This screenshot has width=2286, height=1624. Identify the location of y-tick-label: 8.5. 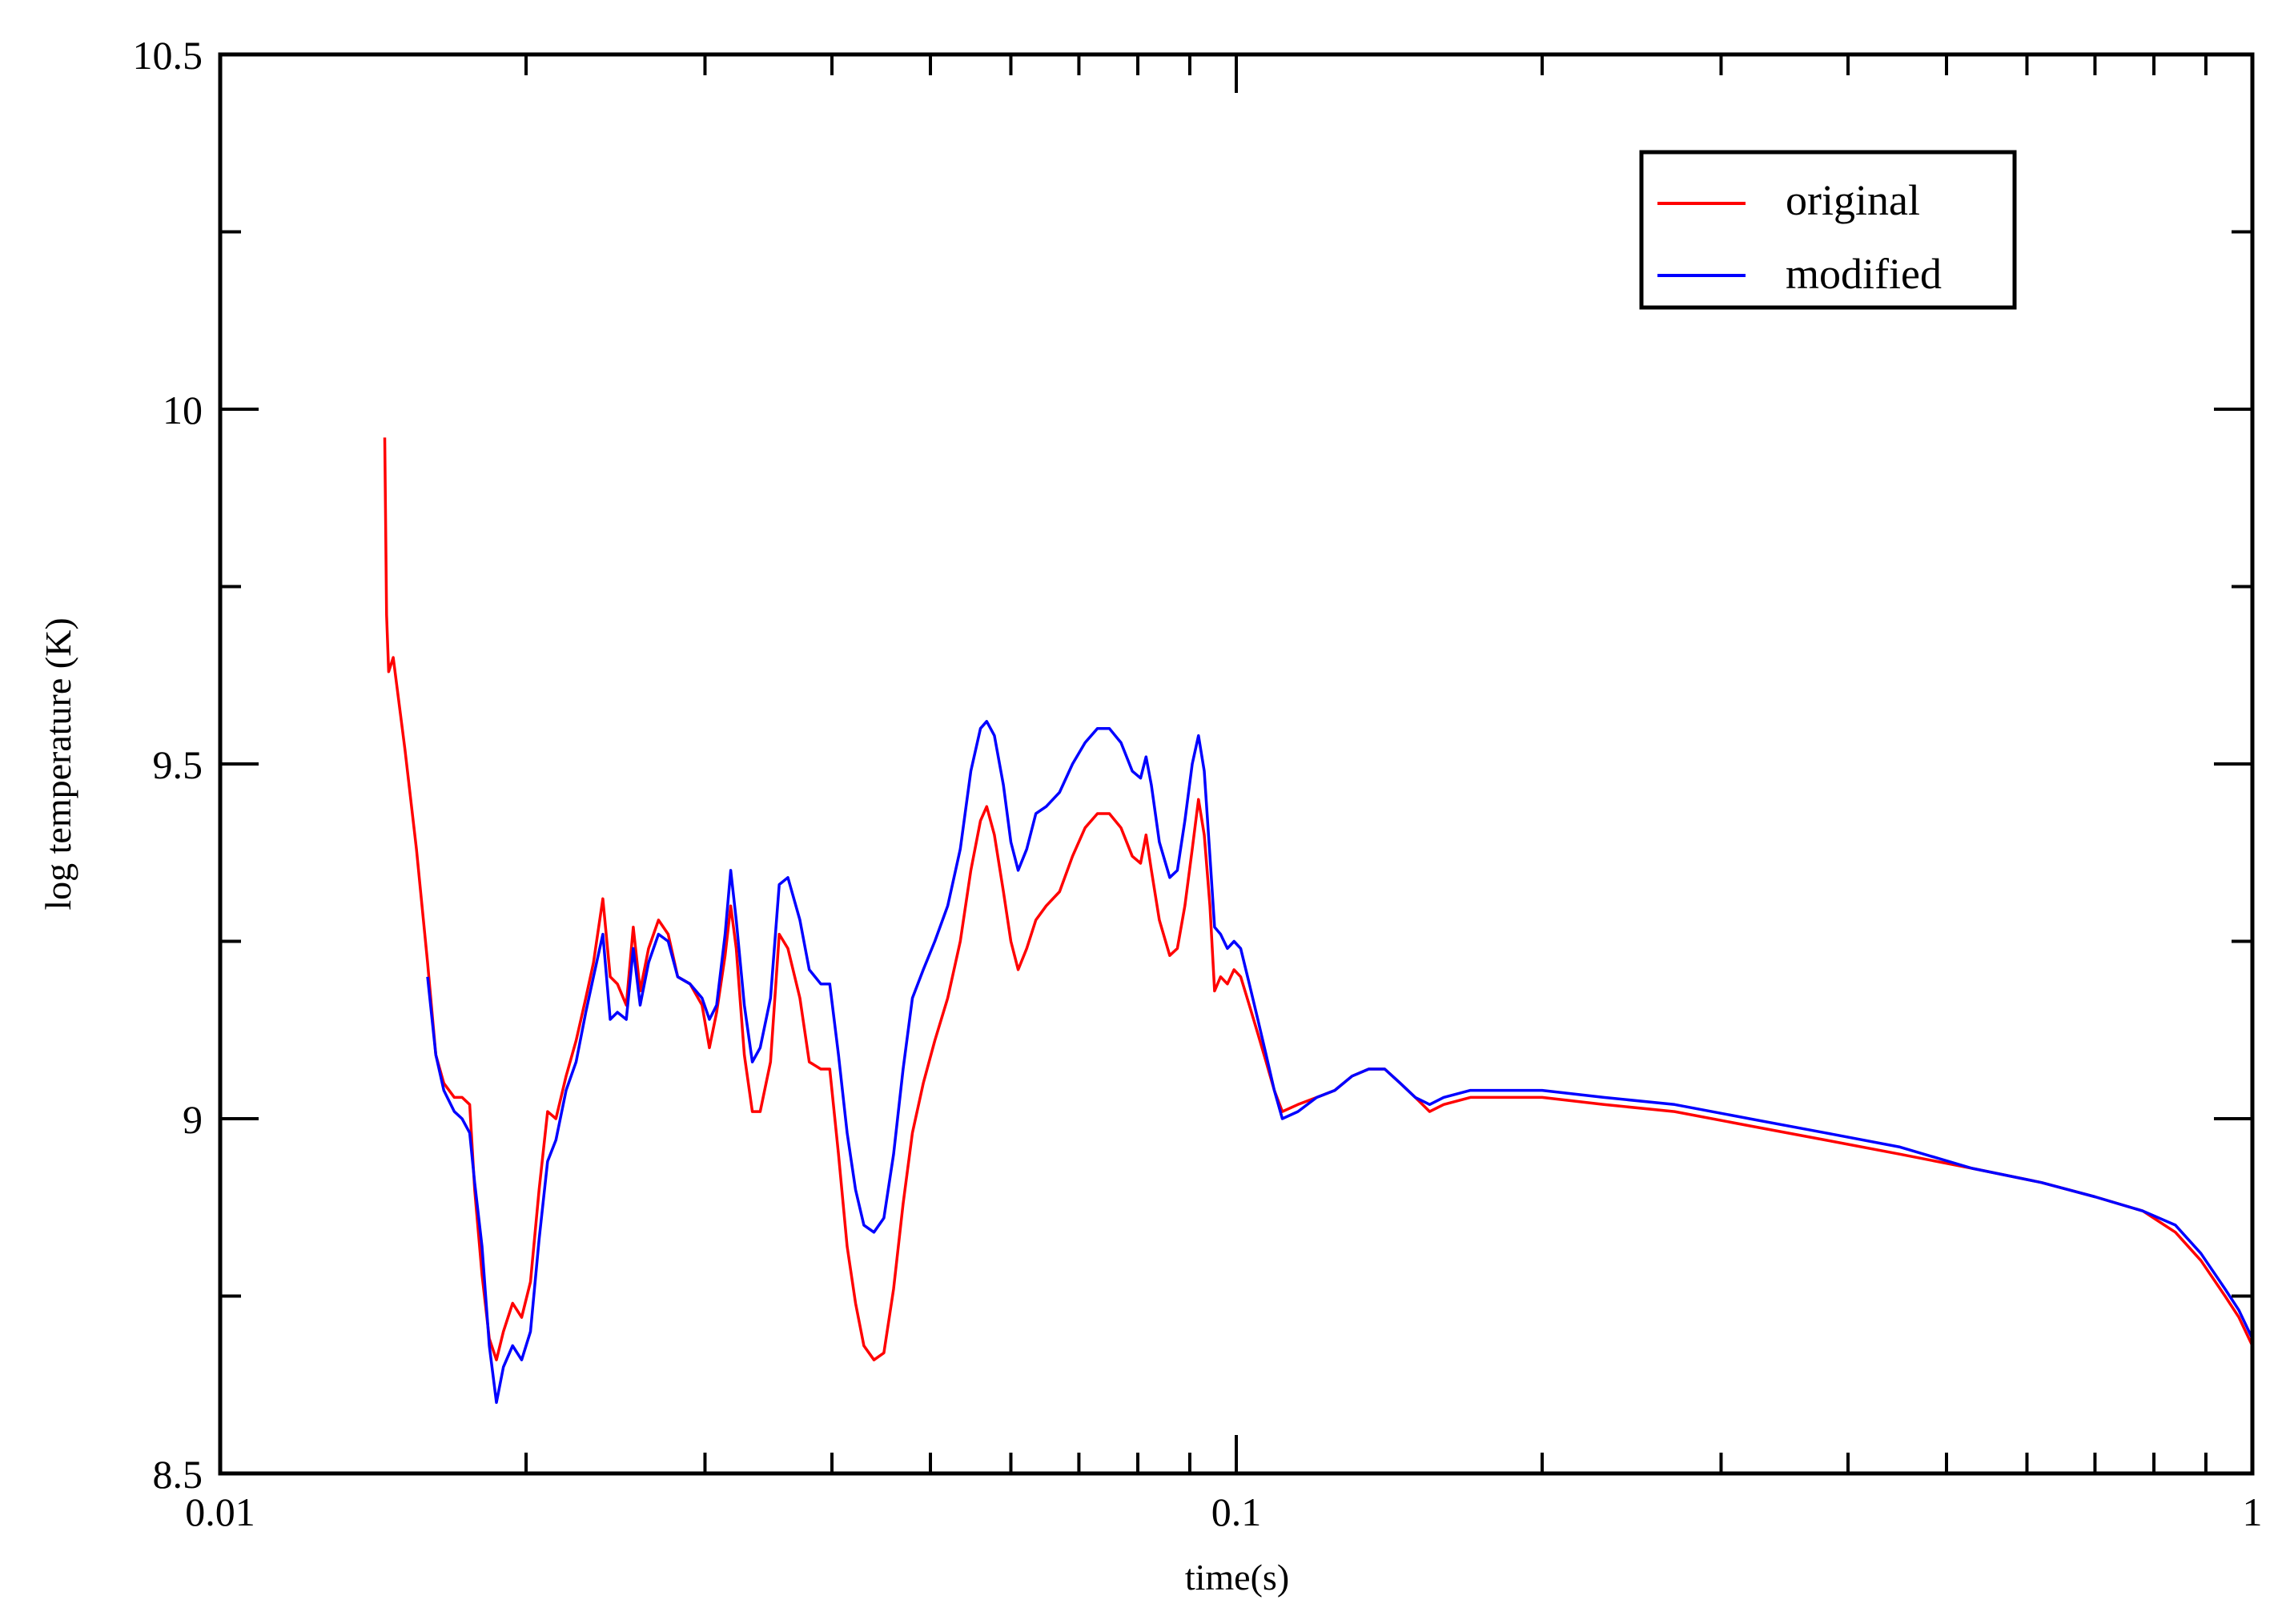
(178, 1474).